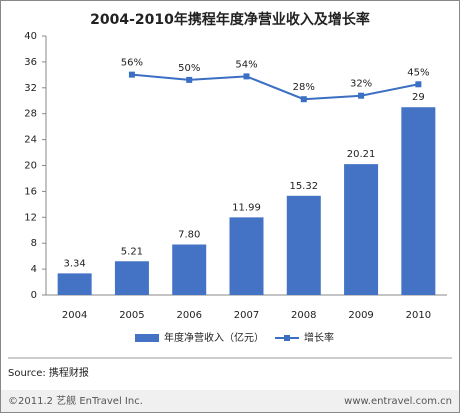  Describe the element at coordinates (360, 315) in the screenshot. I see `x-tick-label: 2009` at that location.